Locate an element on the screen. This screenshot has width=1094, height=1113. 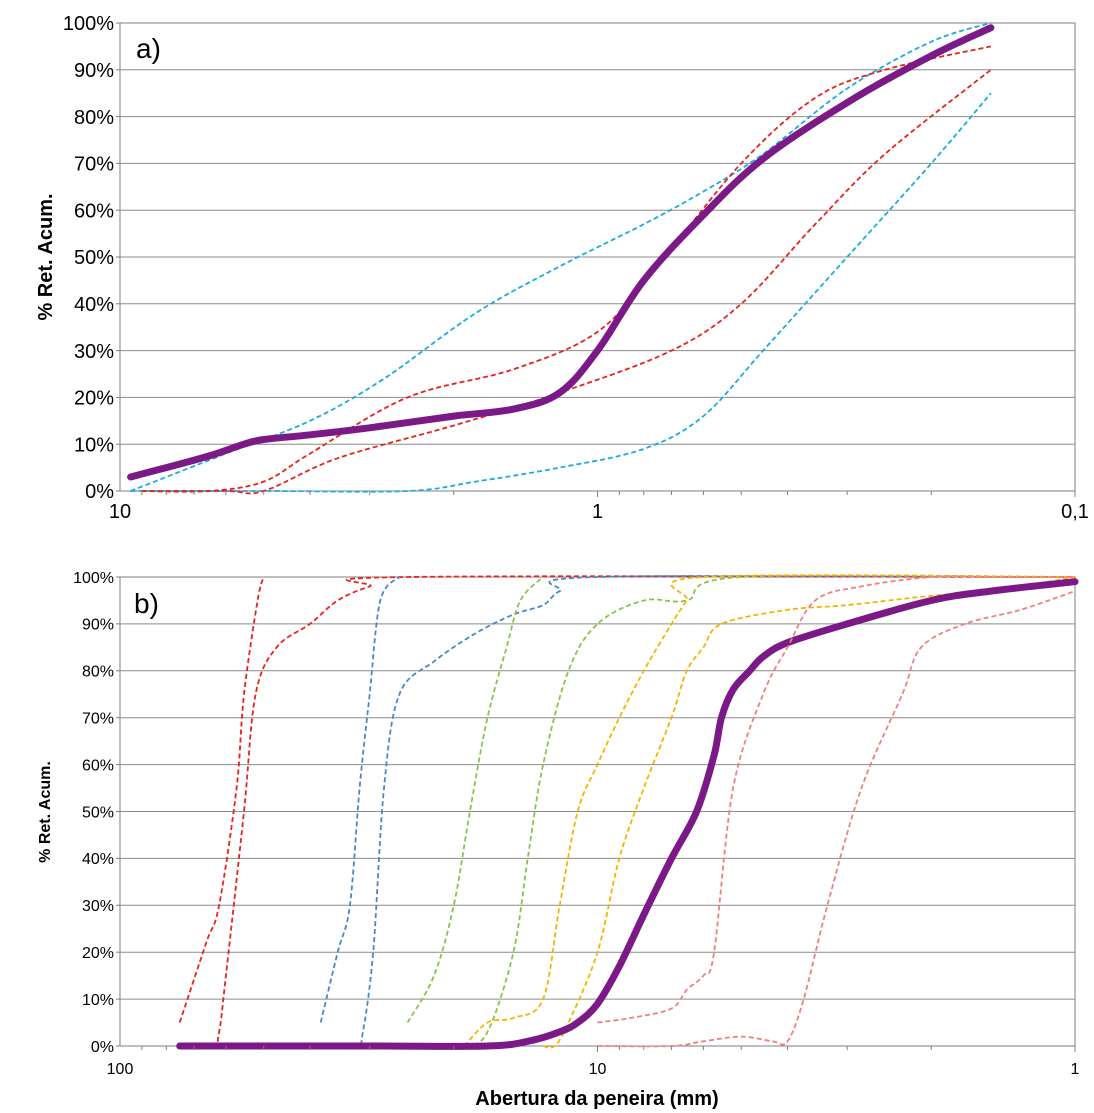
x-tick-label-a: 1 is located at coordinates (597, 512).